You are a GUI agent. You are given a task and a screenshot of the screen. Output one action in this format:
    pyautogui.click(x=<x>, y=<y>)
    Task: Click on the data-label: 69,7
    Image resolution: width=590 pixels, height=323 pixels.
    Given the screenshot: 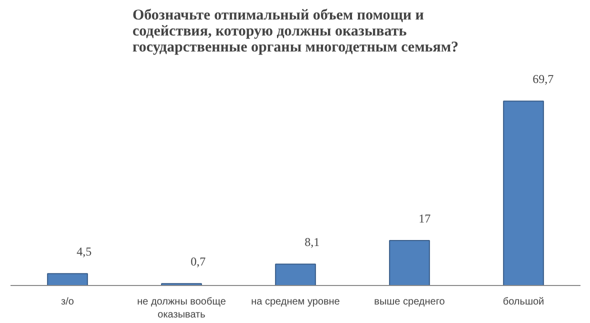 What is the action you would take?
    pyautogui.click(x=543, y=79)
    